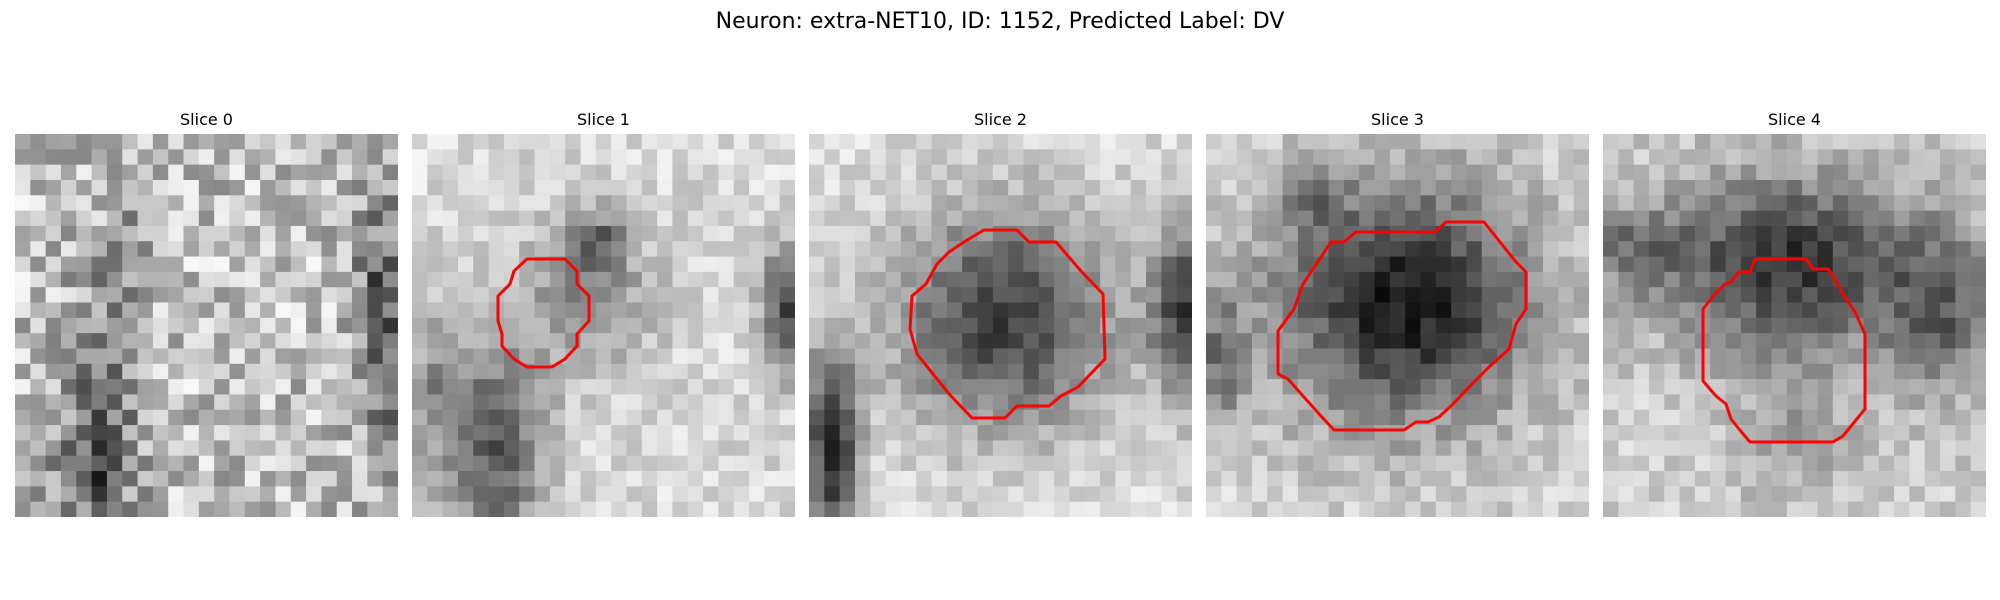  What do you see at coordinates (1000, 119) in the screenshot?
I see `slice-title: Slice 2` at bounding box center [1000, 119].